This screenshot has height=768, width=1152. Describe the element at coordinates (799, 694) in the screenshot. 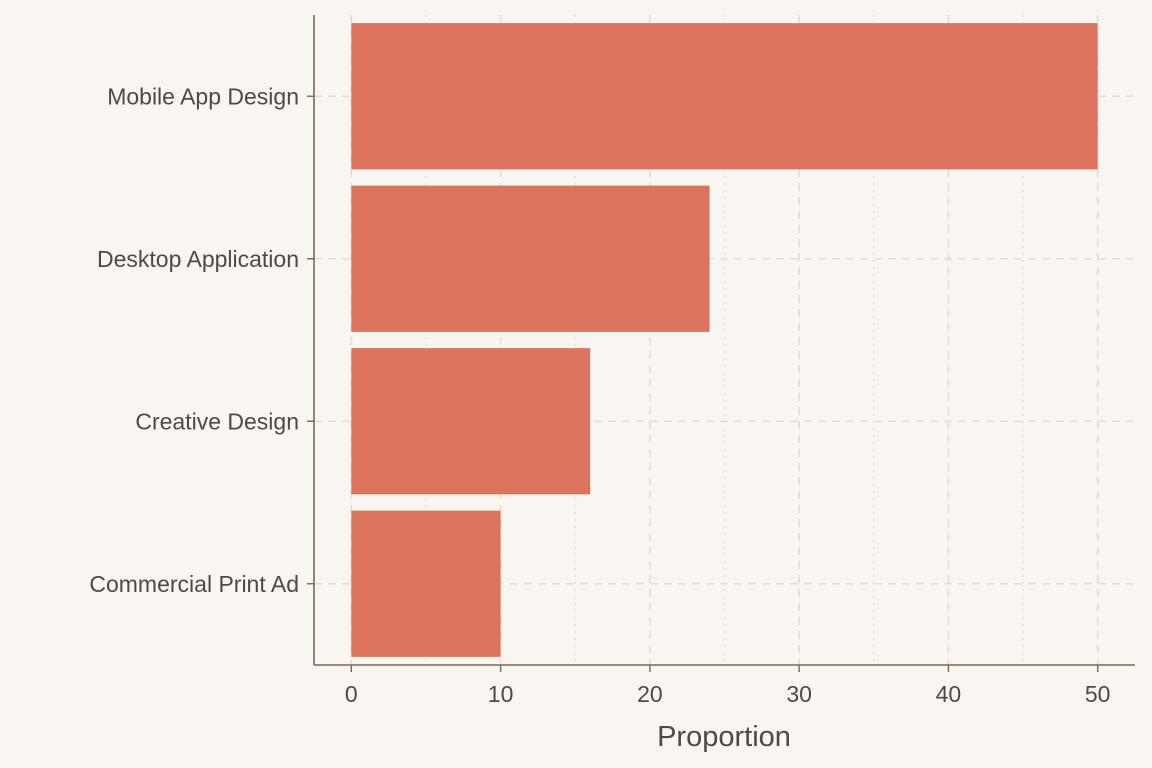

I see `x-tick-label: 30` at that location.